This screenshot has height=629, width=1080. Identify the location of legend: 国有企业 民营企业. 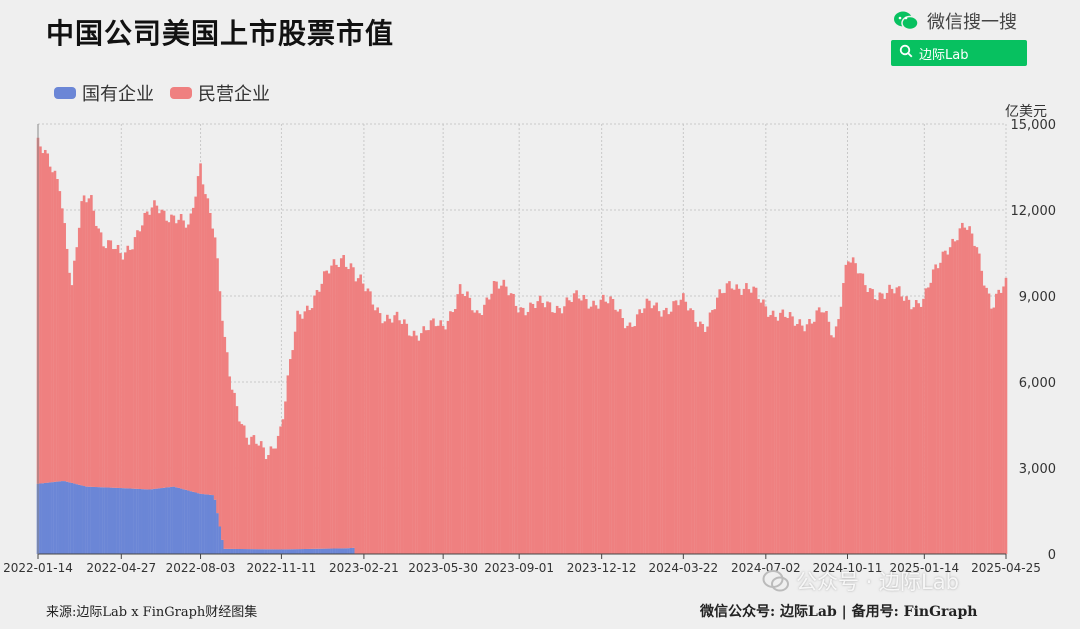
(162, 93).